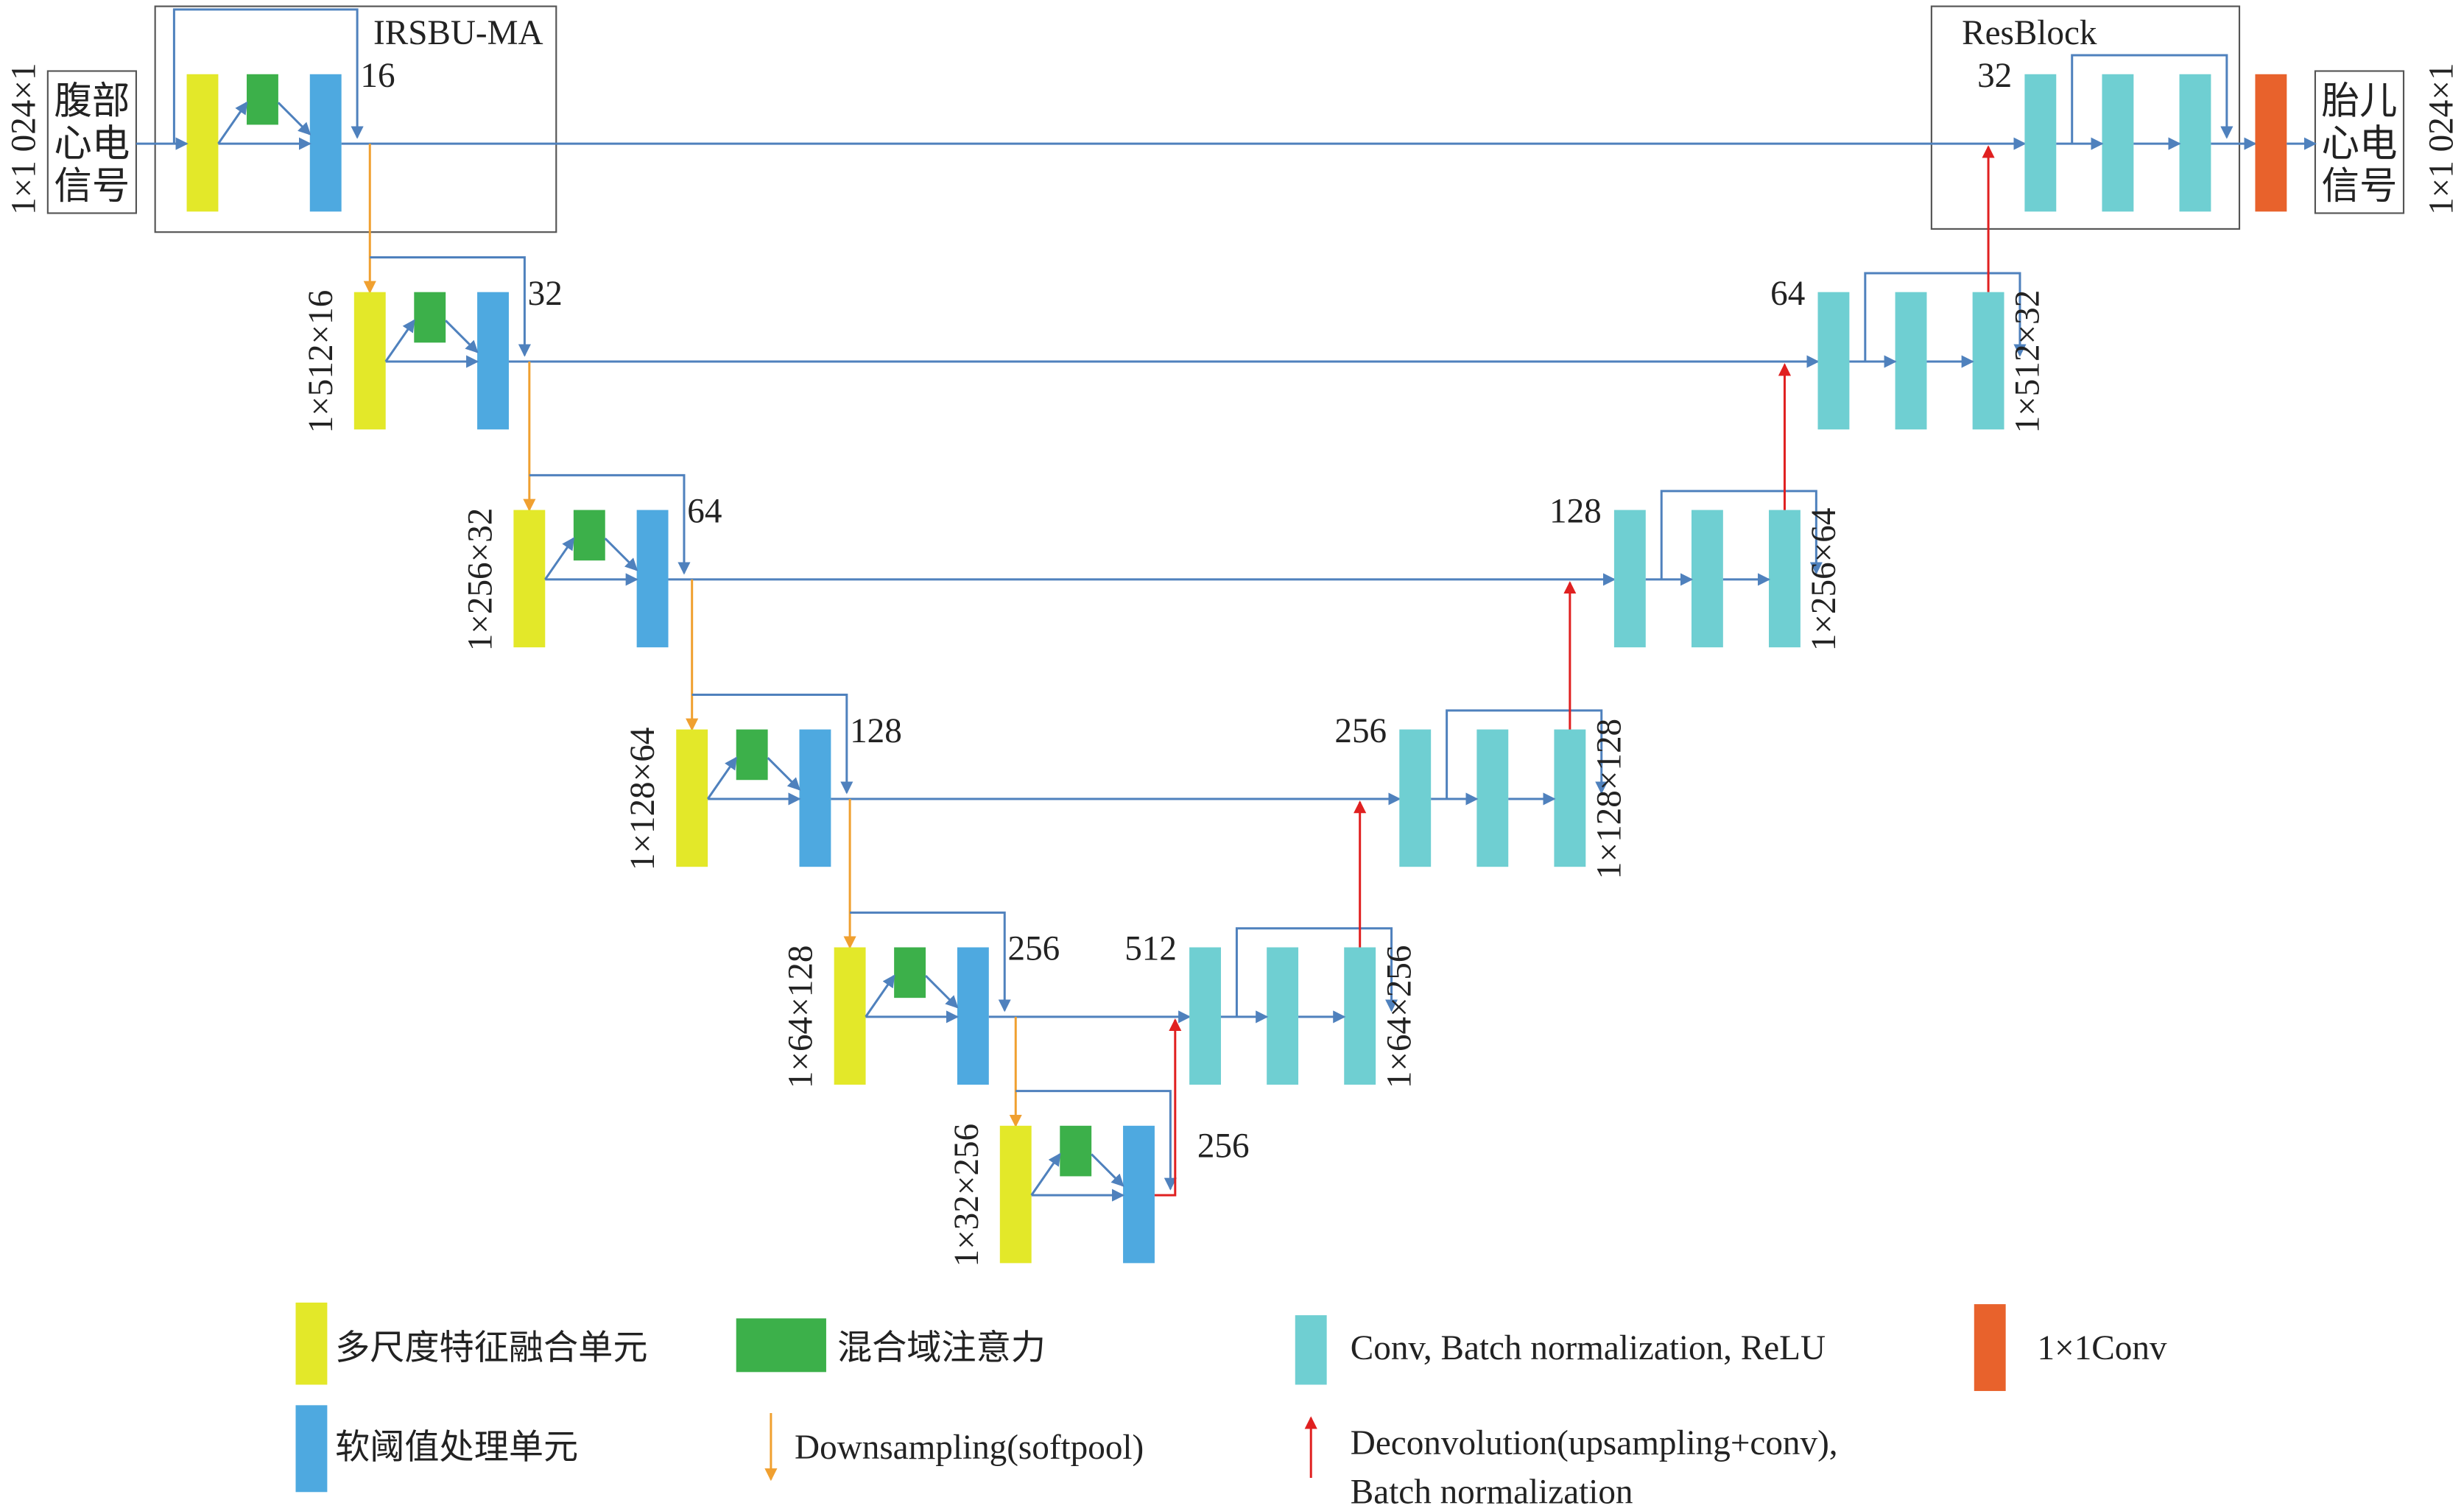  Describe the element at coordinates (941, 1348) in the screenshot. I see `legend-label: 混合域注意力` at that location.